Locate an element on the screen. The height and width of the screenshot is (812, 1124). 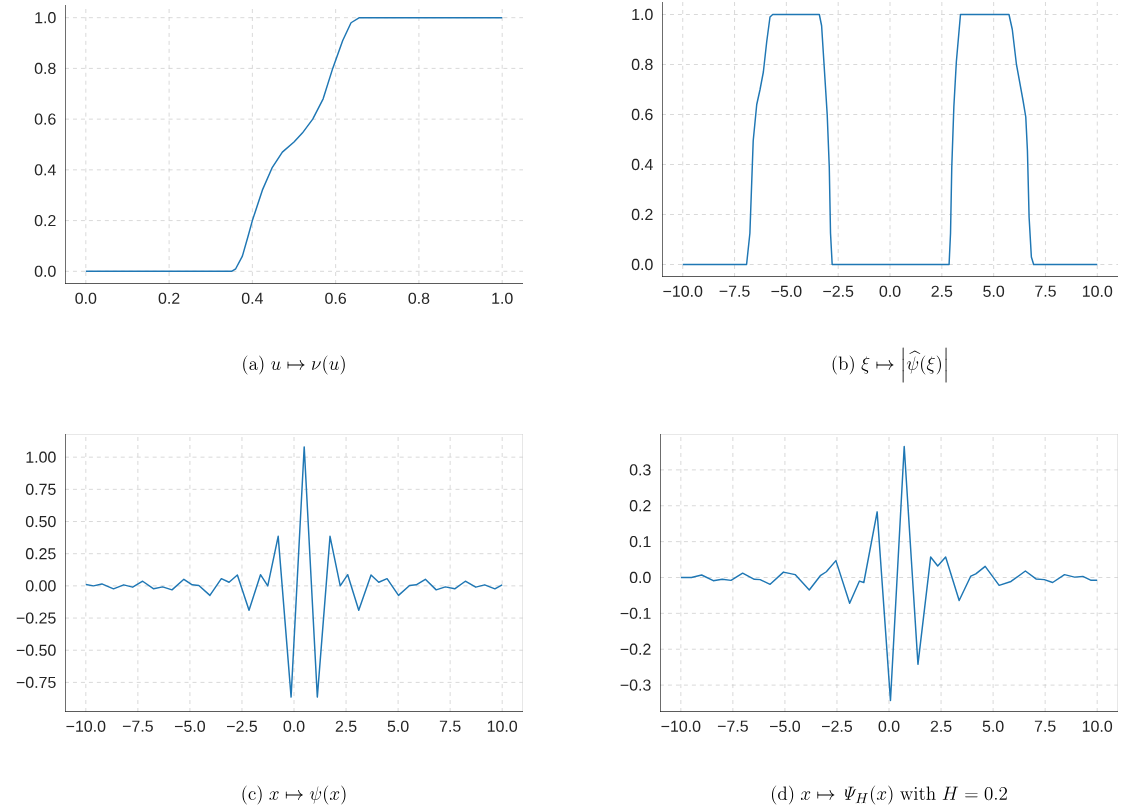
x-tick-label: 0.8 is located at coordinates (419, 298).